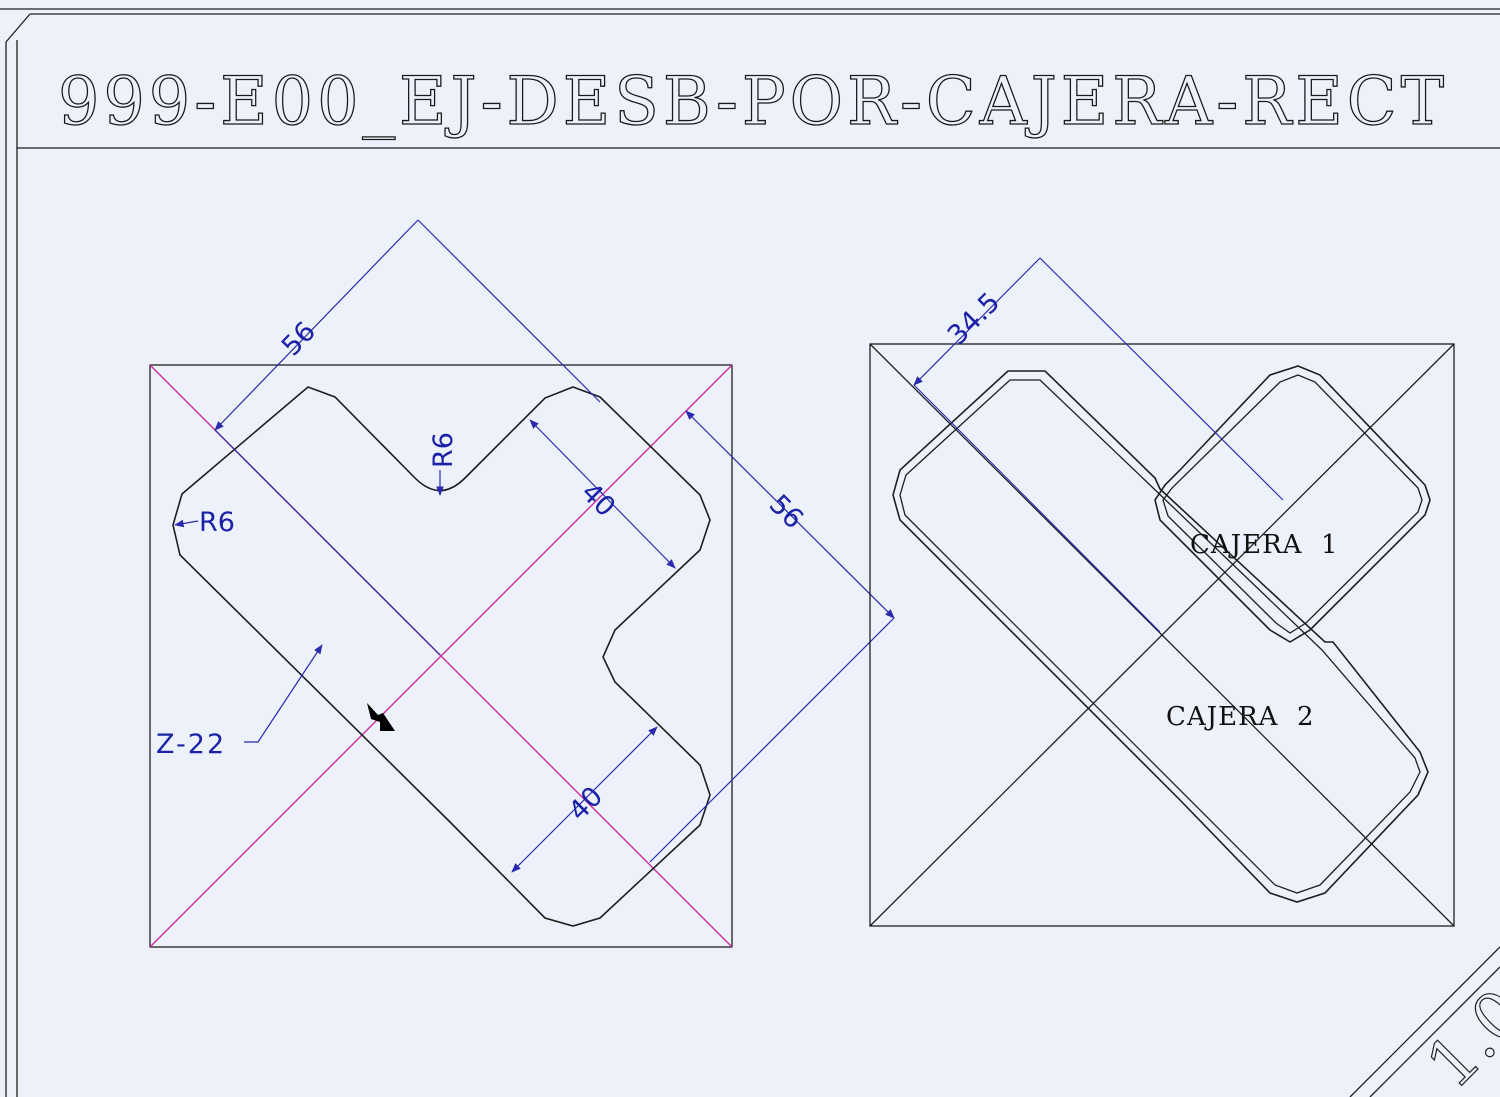 The width and height of the screenshot is (1500, 1097). I want to click on radius-r6-top: R6, so click(443, 464).